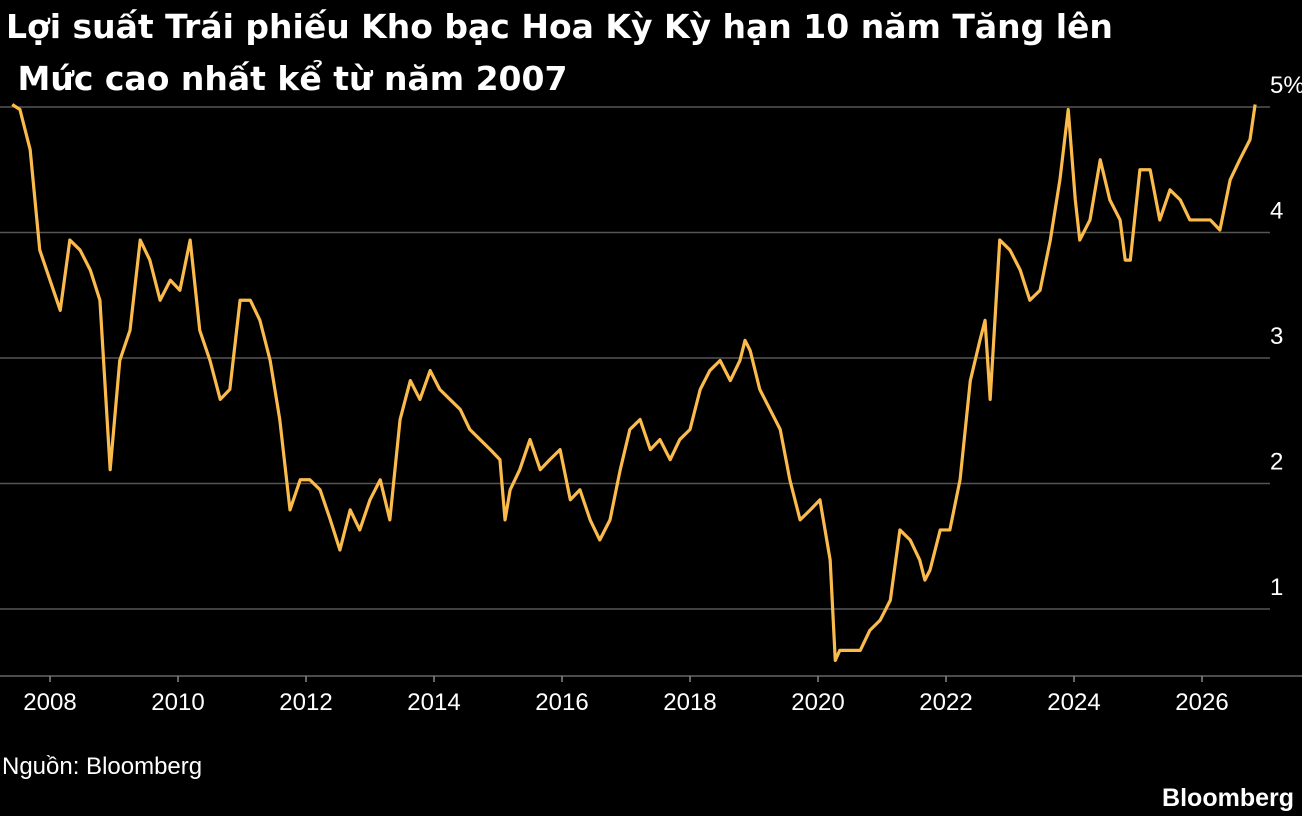  What do you see at coordinates (1286, 85) in the screenshot?
I see `y-tick-label: 5%` at bounding box center [1286, 85].